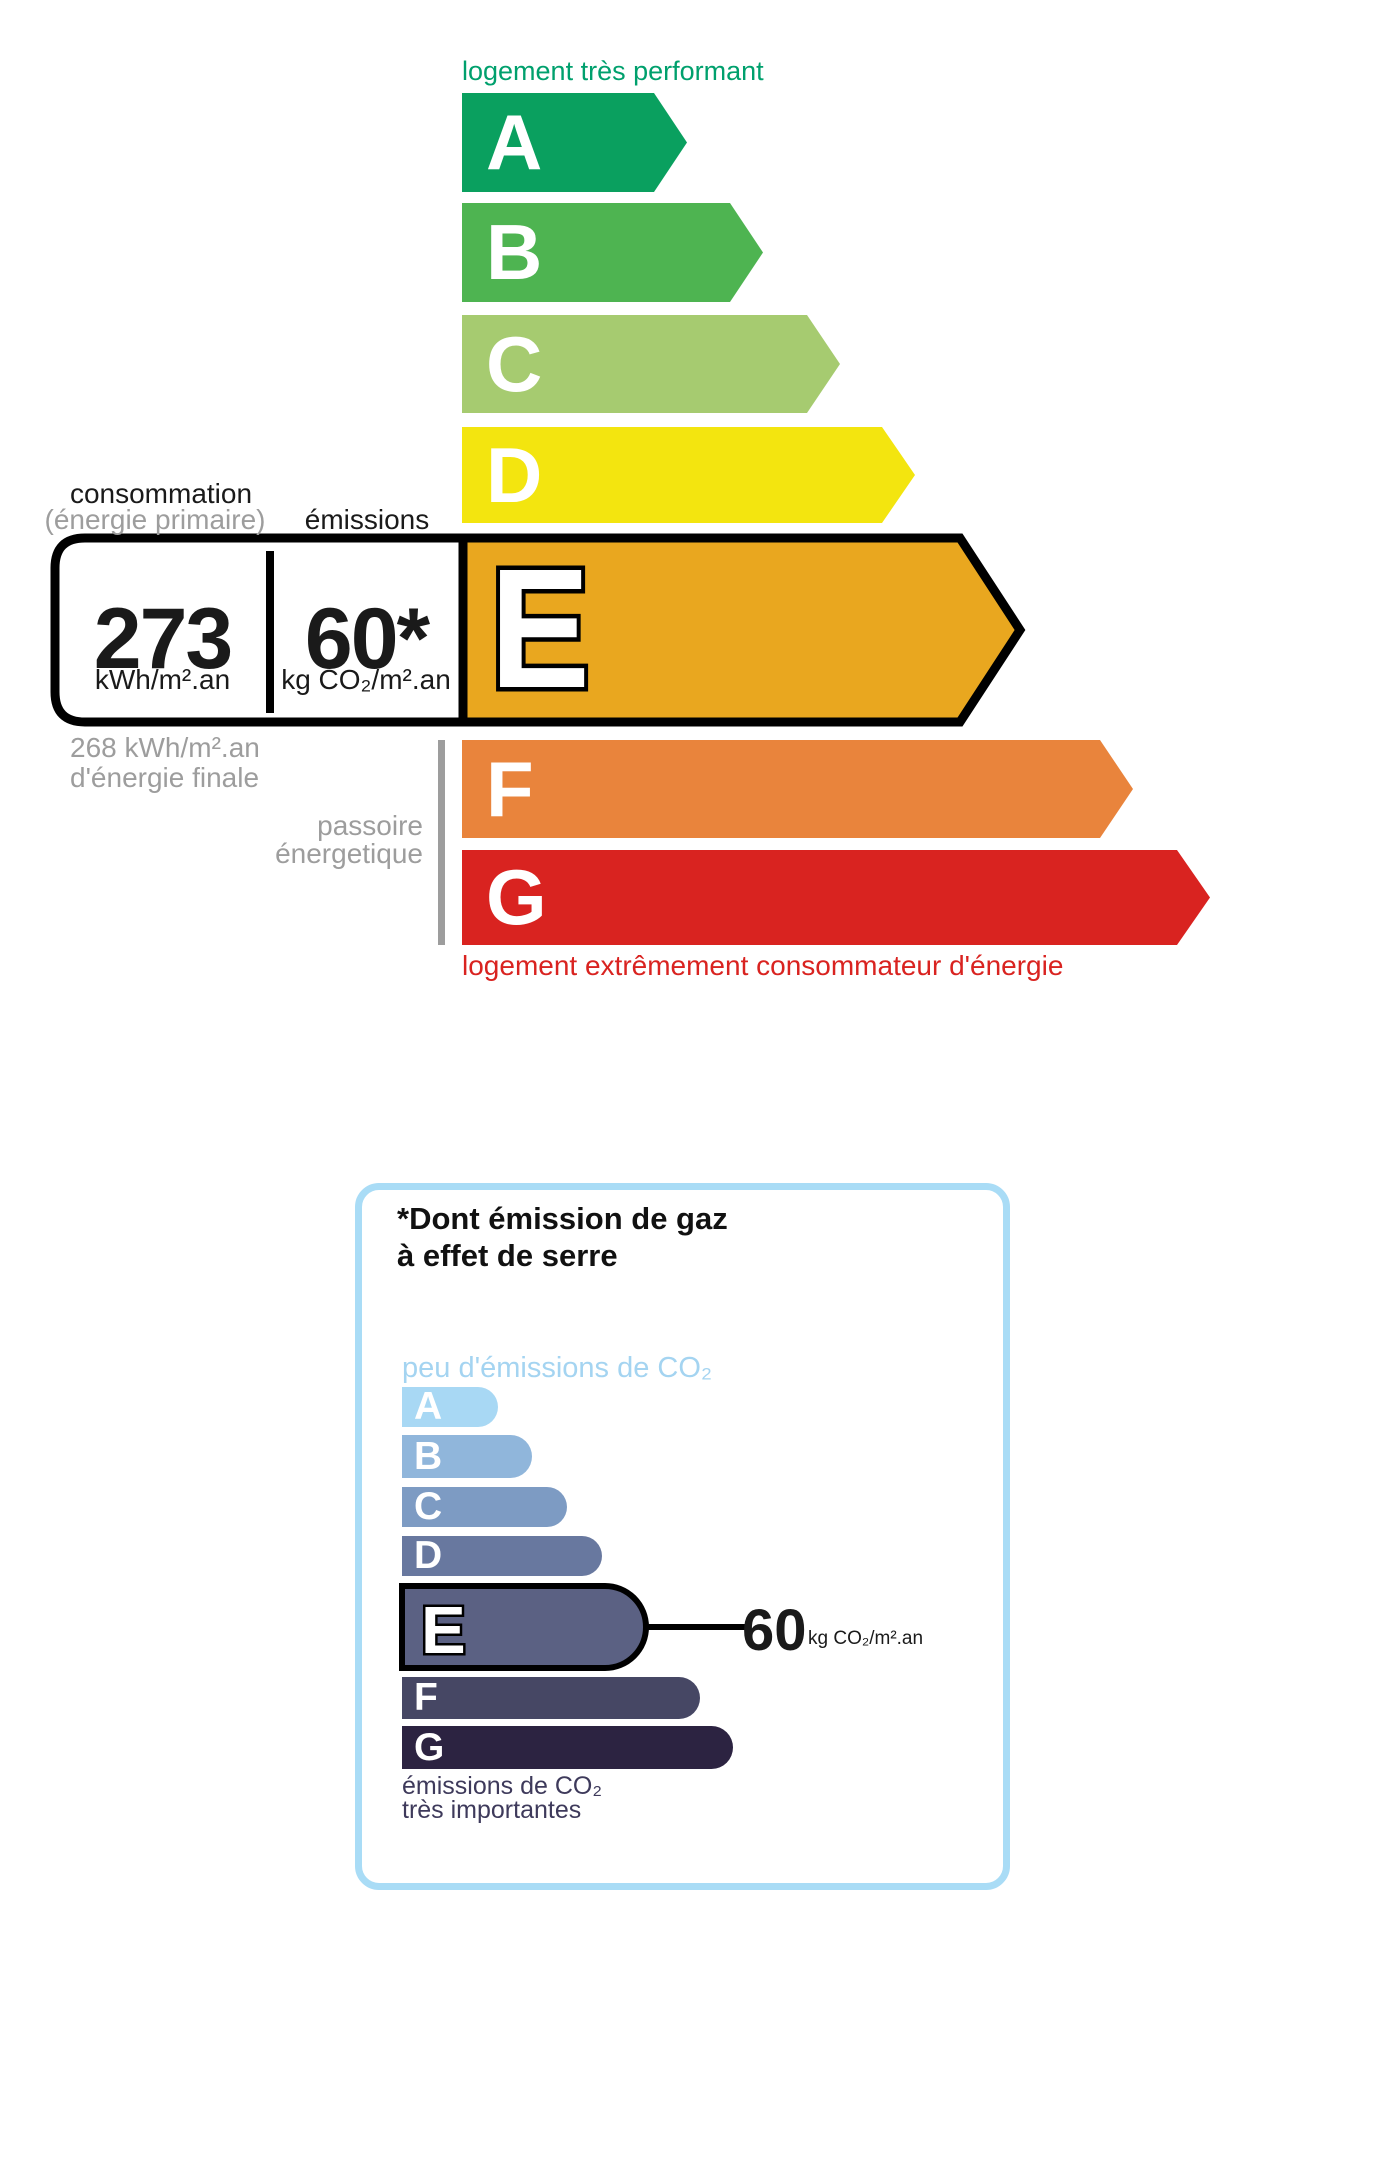 This screenshot has width=1380, height=2158. What do you see at coordinates (510, 789) in the screenshot?
I see `energy-grade-letter-f: F` at bounding box center [510, 789].